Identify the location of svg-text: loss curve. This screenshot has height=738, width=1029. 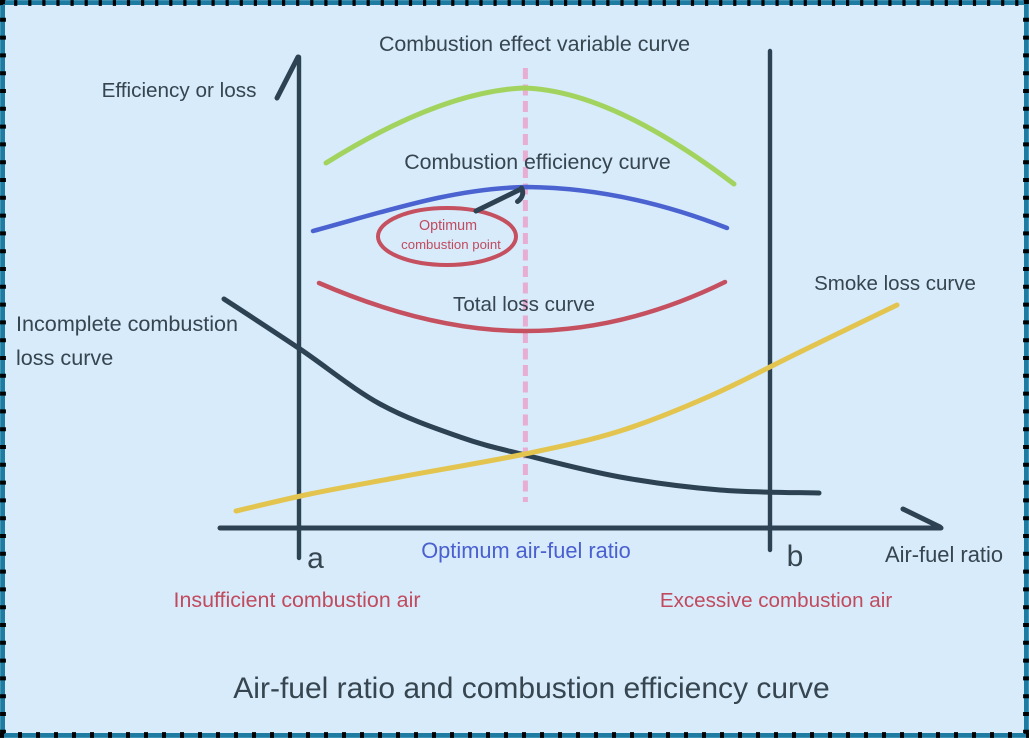
(64, 357).